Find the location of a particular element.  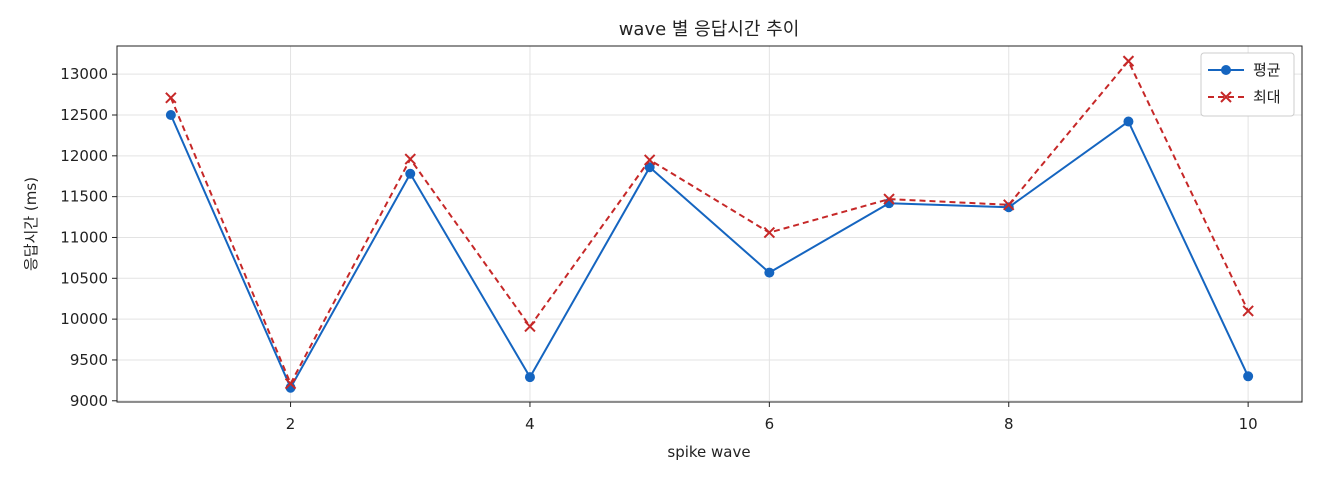

legend-label-avg: 평균 is located at coordinates (1267, 70).